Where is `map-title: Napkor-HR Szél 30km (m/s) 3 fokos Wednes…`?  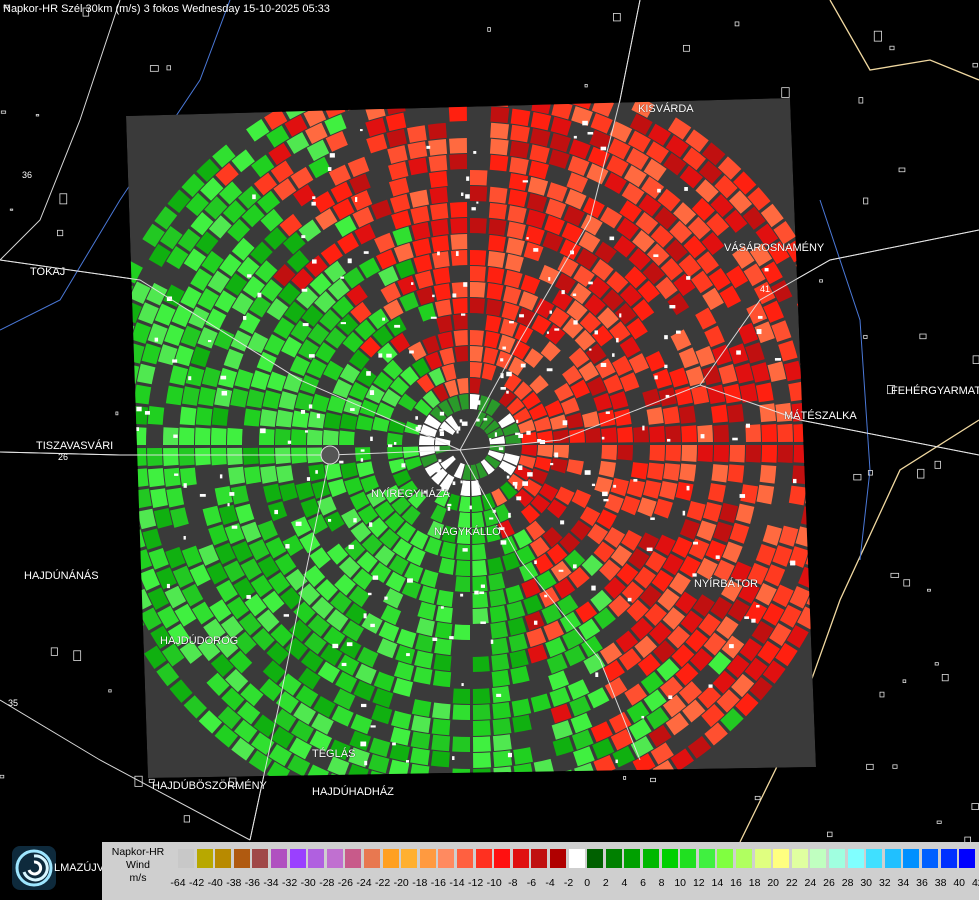 map-title: Napkor-HR Szél 30km (m/s) 3 fokos Wednes… is located at coordinates (166, 9).